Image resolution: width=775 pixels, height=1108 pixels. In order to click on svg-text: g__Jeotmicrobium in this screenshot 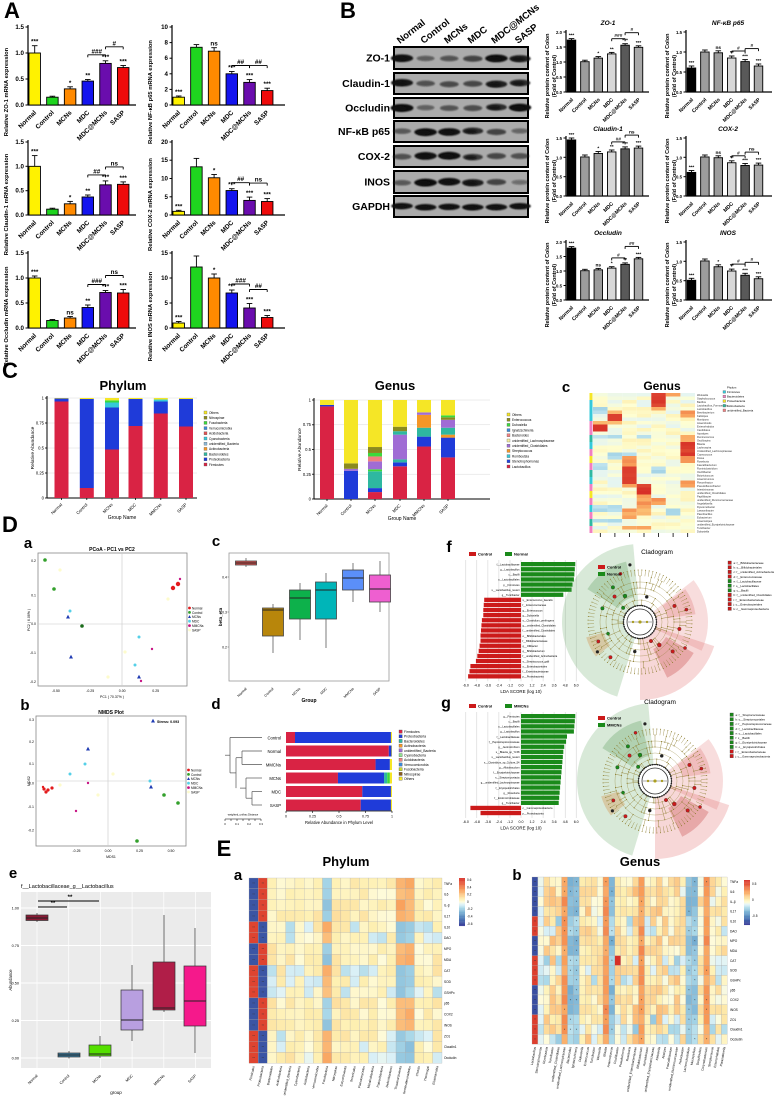, I will do `click(508, 747)`.